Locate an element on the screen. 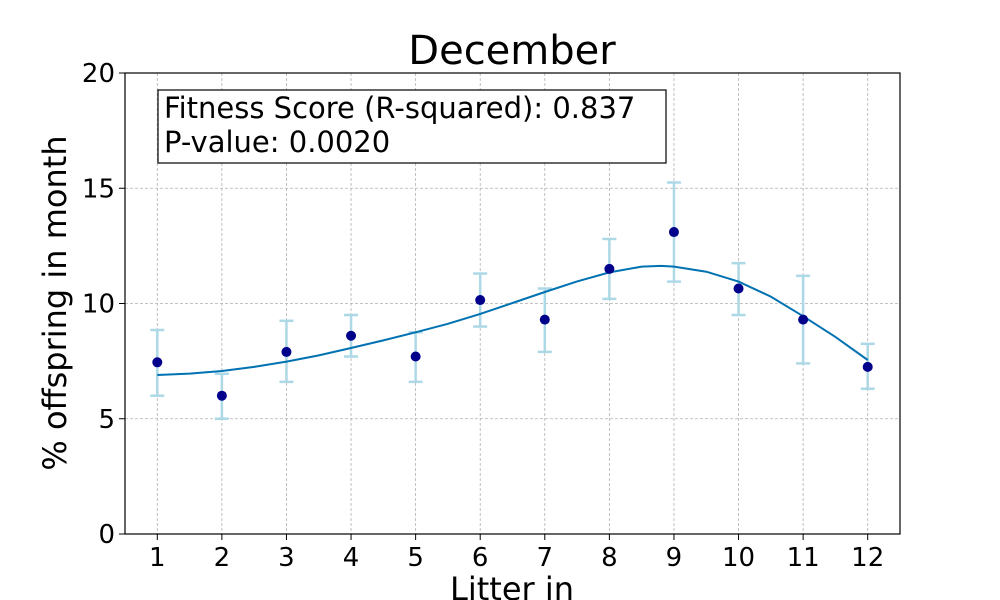 The width and height of the screenshot is (1000, 600). x-tick-label: 3 is located at coordinates (286, 558).